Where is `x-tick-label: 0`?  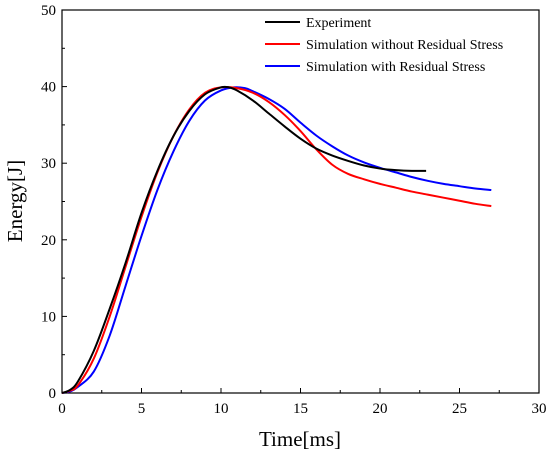
x-tick-label: 0 is located at coordinates (62, 409).